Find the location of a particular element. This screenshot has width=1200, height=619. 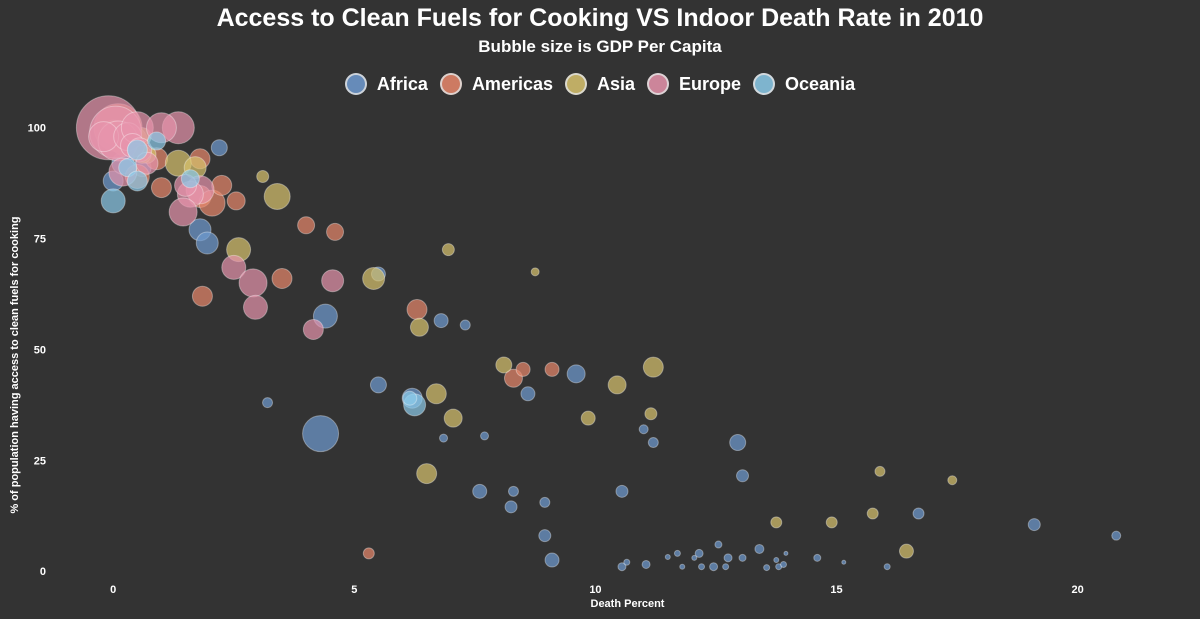

x-tick-label: 15 is located at coordinates (836, 590).